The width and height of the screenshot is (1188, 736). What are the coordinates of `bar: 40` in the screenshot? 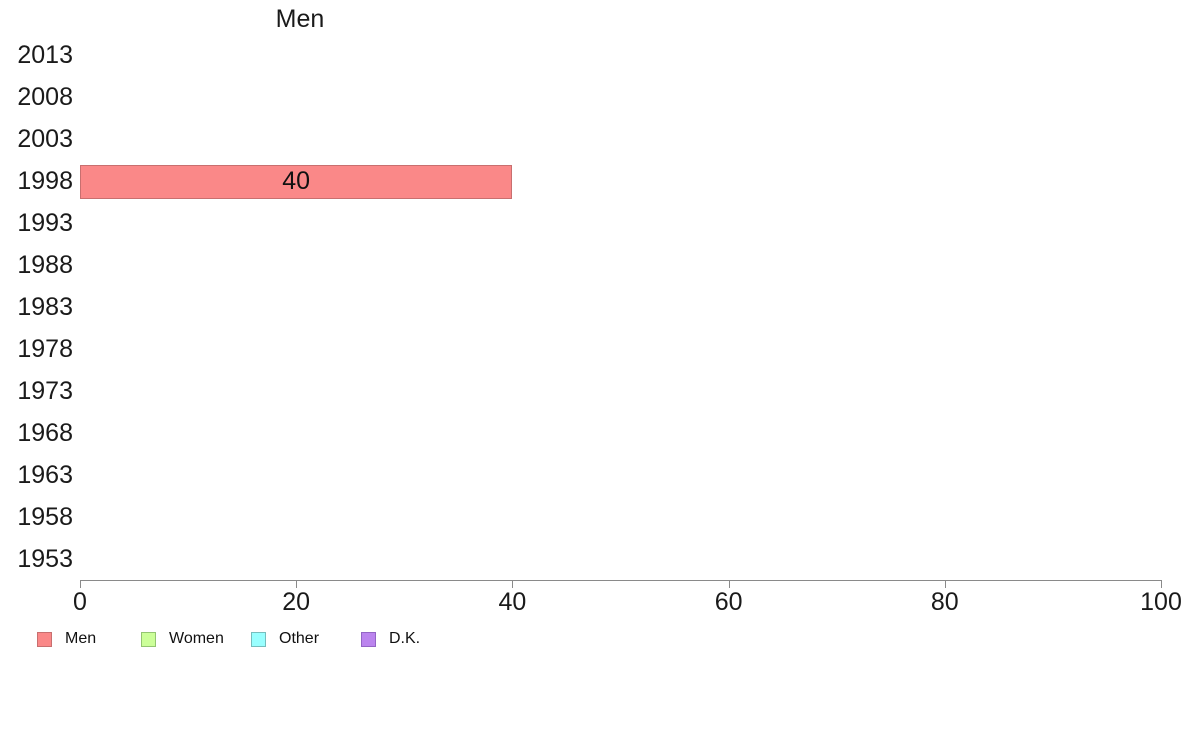 It's located at (296, 181).